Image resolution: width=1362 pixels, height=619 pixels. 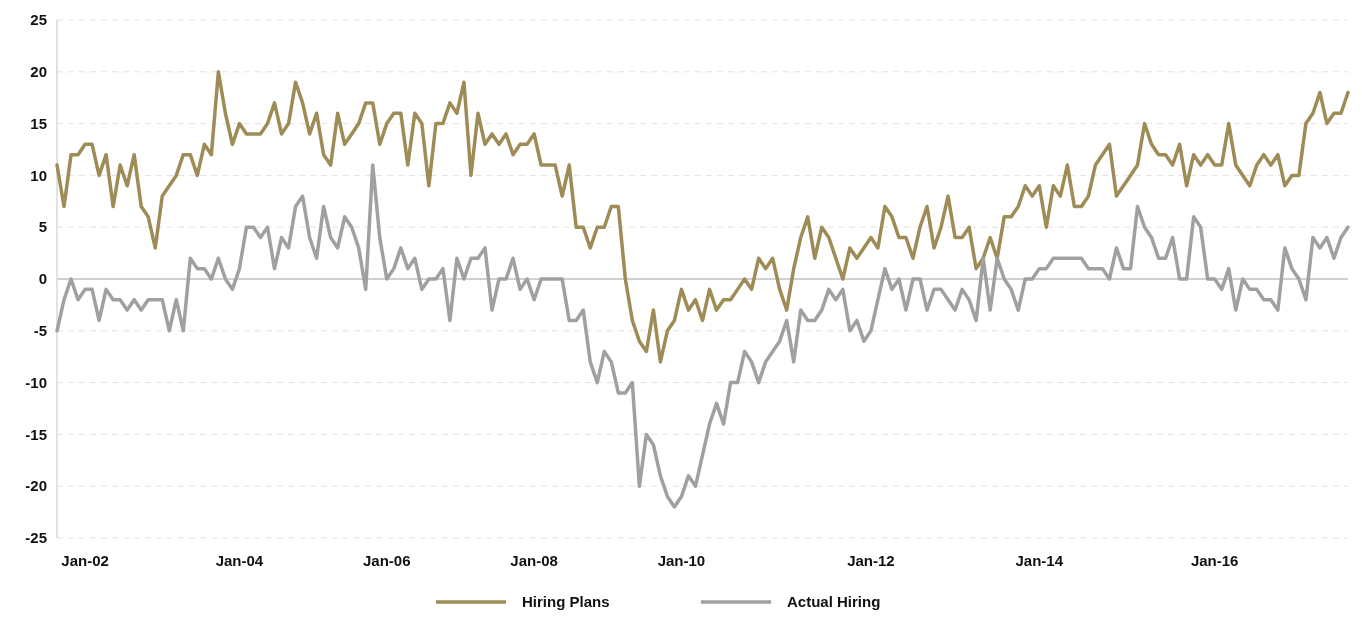 What do you see at coordinates (38, 123) in the screenshot?
I see `y-tick-label: 15` at bounding box center [38, 123].